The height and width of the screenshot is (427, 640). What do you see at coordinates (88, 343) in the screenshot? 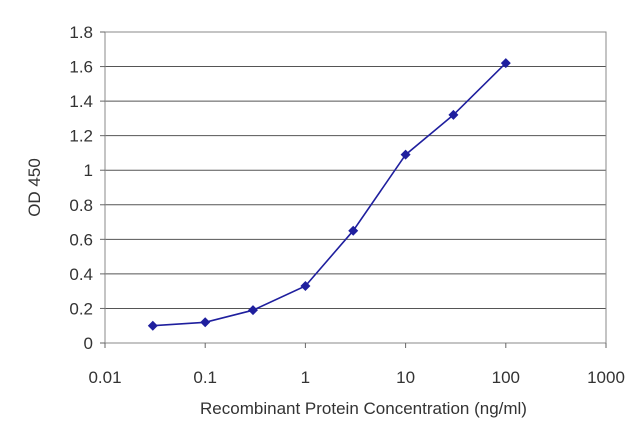
I see `y-tick-label: 0` at bounding box center [88, 343].